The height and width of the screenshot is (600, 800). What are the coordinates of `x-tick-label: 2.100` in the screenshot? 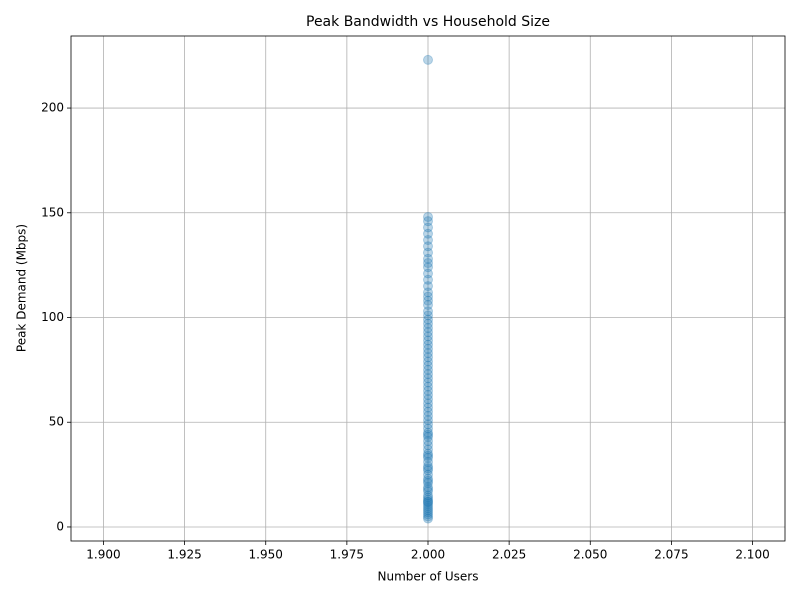 It's located at (752, 555).